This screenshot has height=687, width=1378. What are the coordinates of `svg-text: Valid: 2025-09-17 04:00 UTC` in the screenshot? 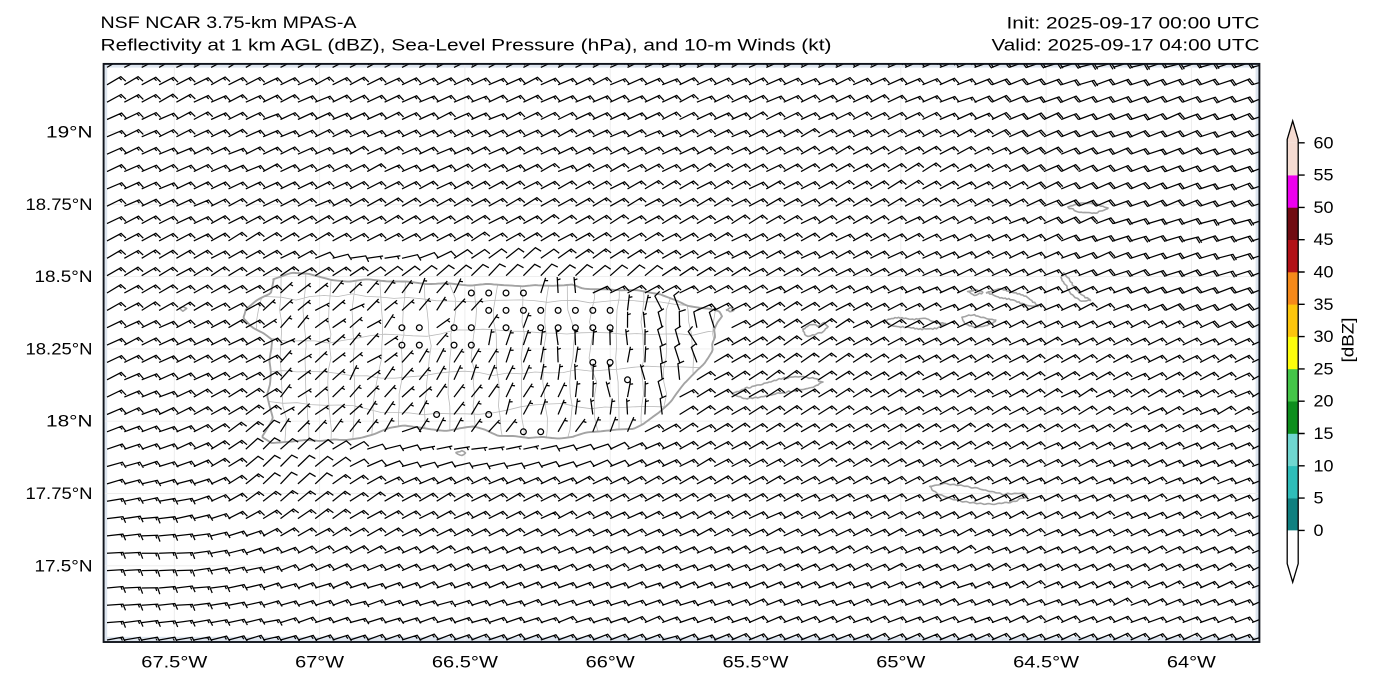 It's located at (1126, 45).